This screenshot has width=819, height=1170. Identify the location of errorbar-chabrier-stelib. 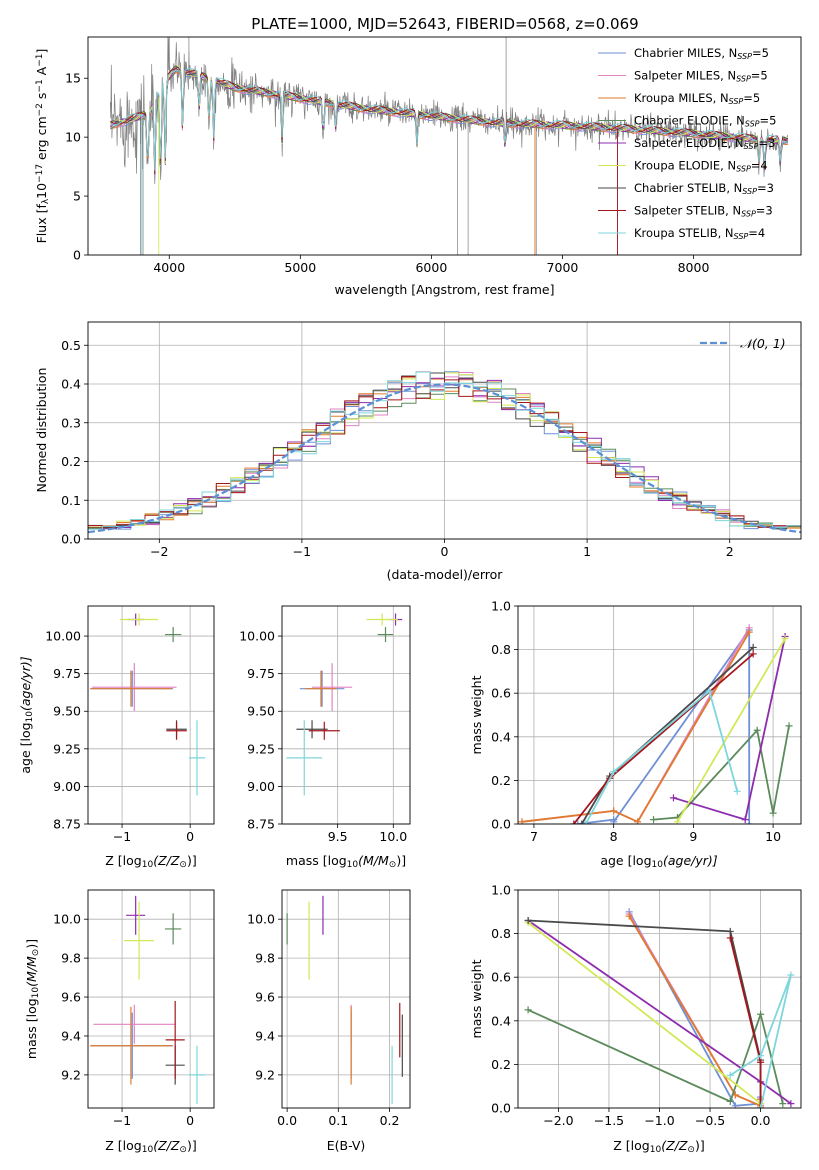
(312, 729).